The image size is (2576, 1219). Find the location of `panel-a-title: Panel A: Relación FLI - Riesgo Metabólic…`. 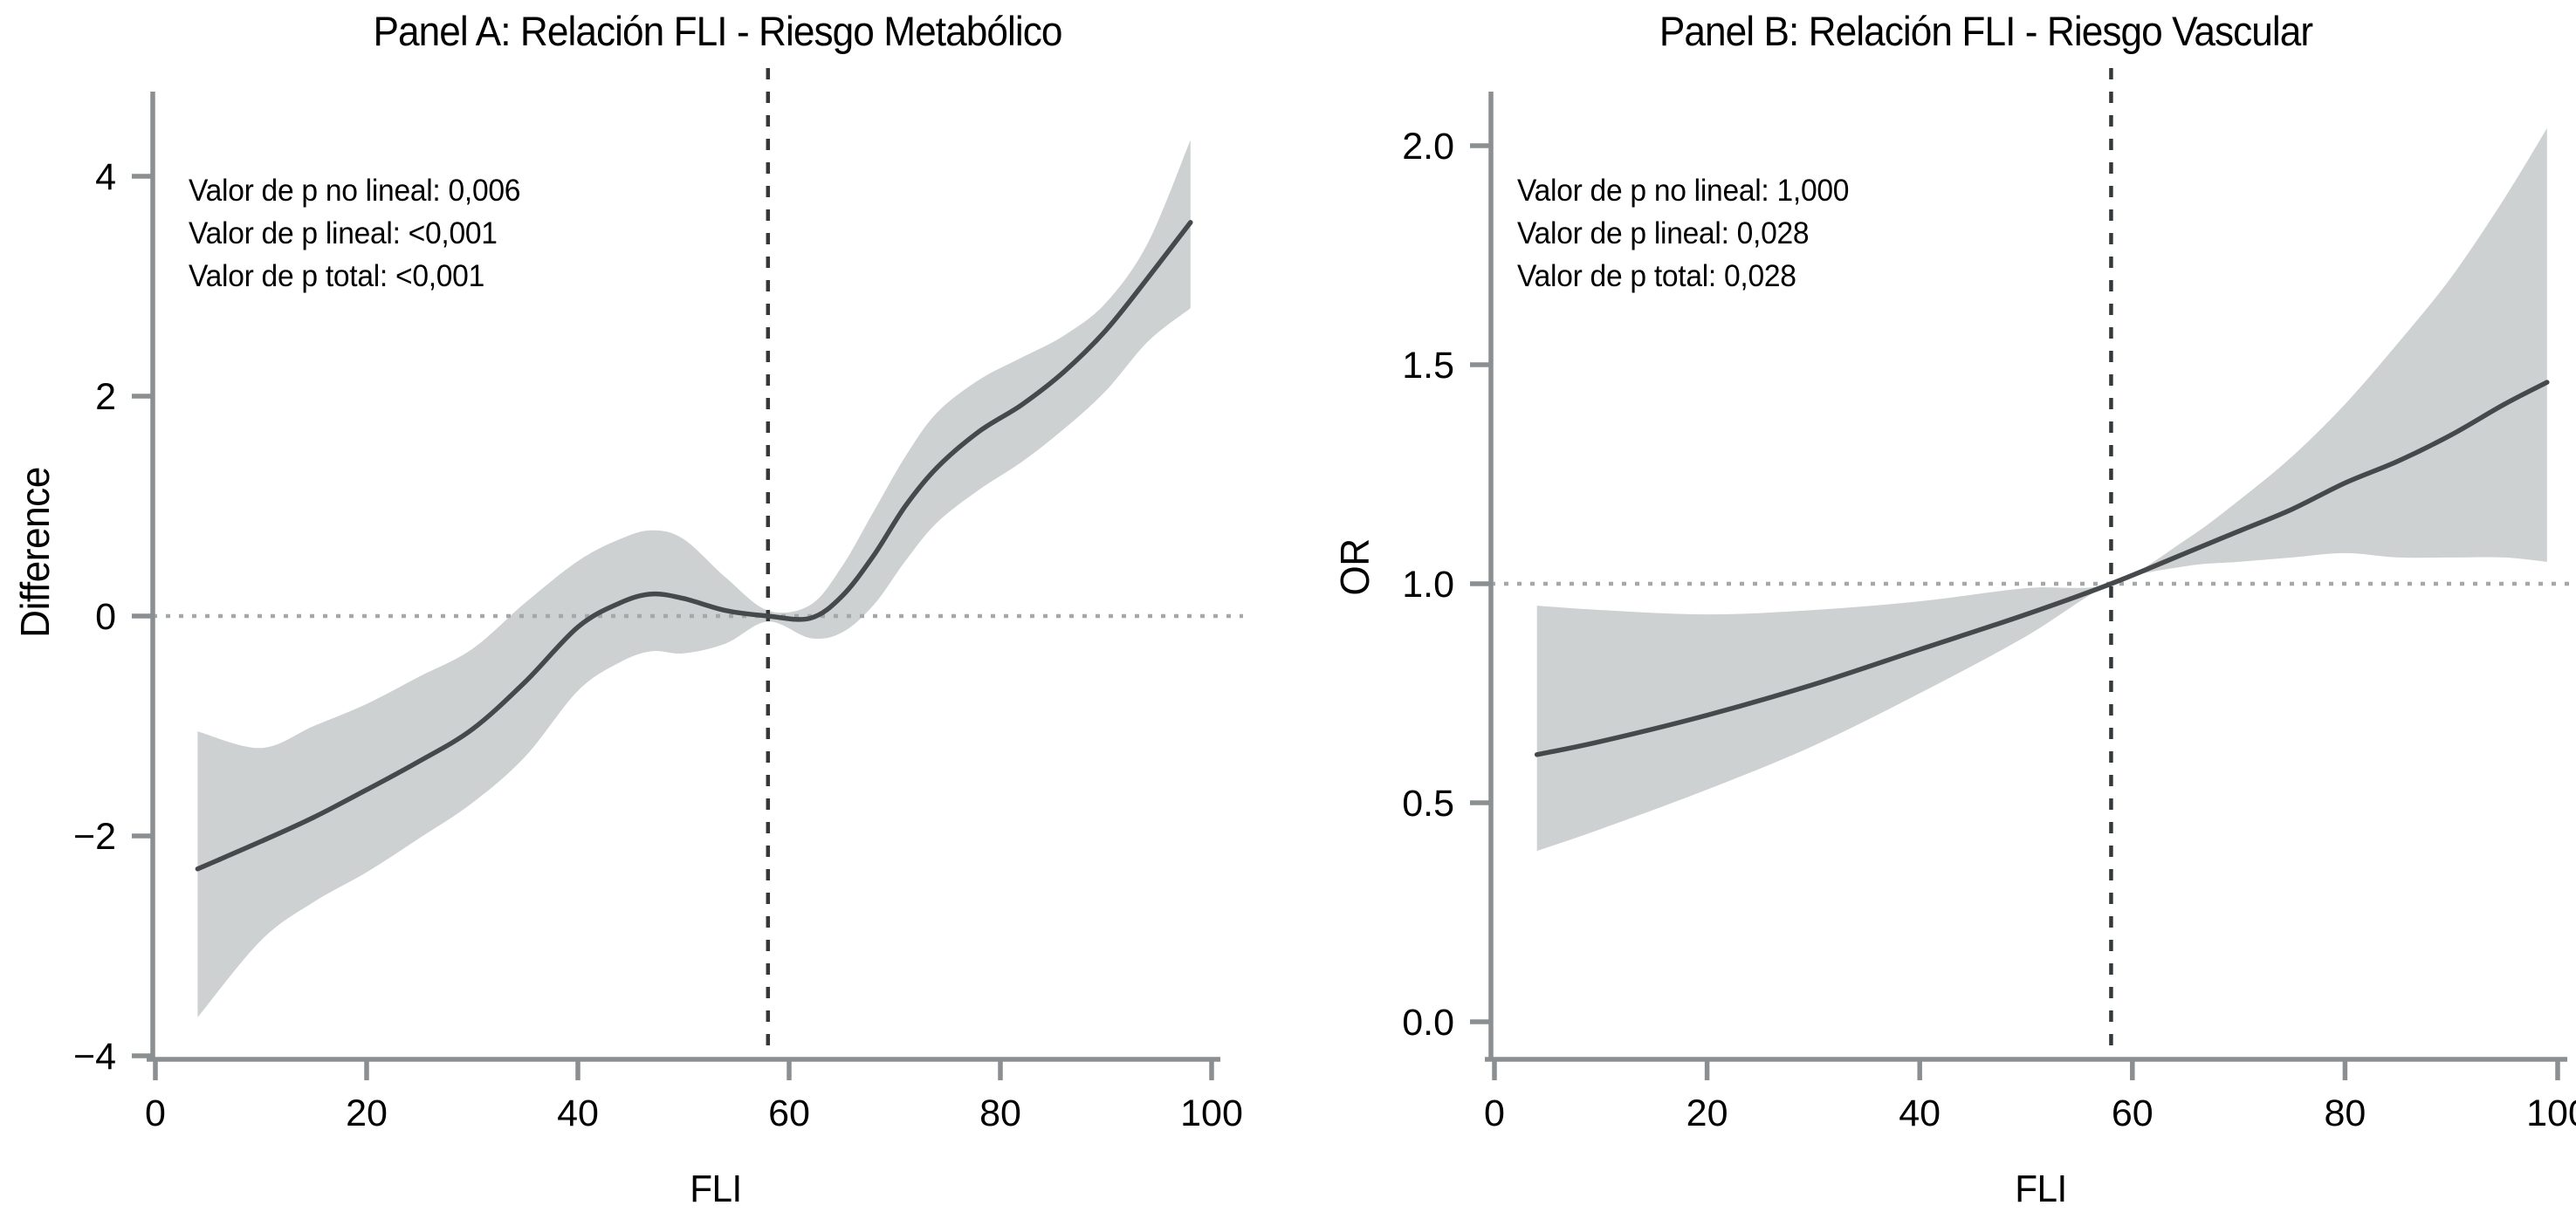

panel-a-title: Panel A: Relación FLI - Riesgo Metabólic… is located at coordinates (718, 31).